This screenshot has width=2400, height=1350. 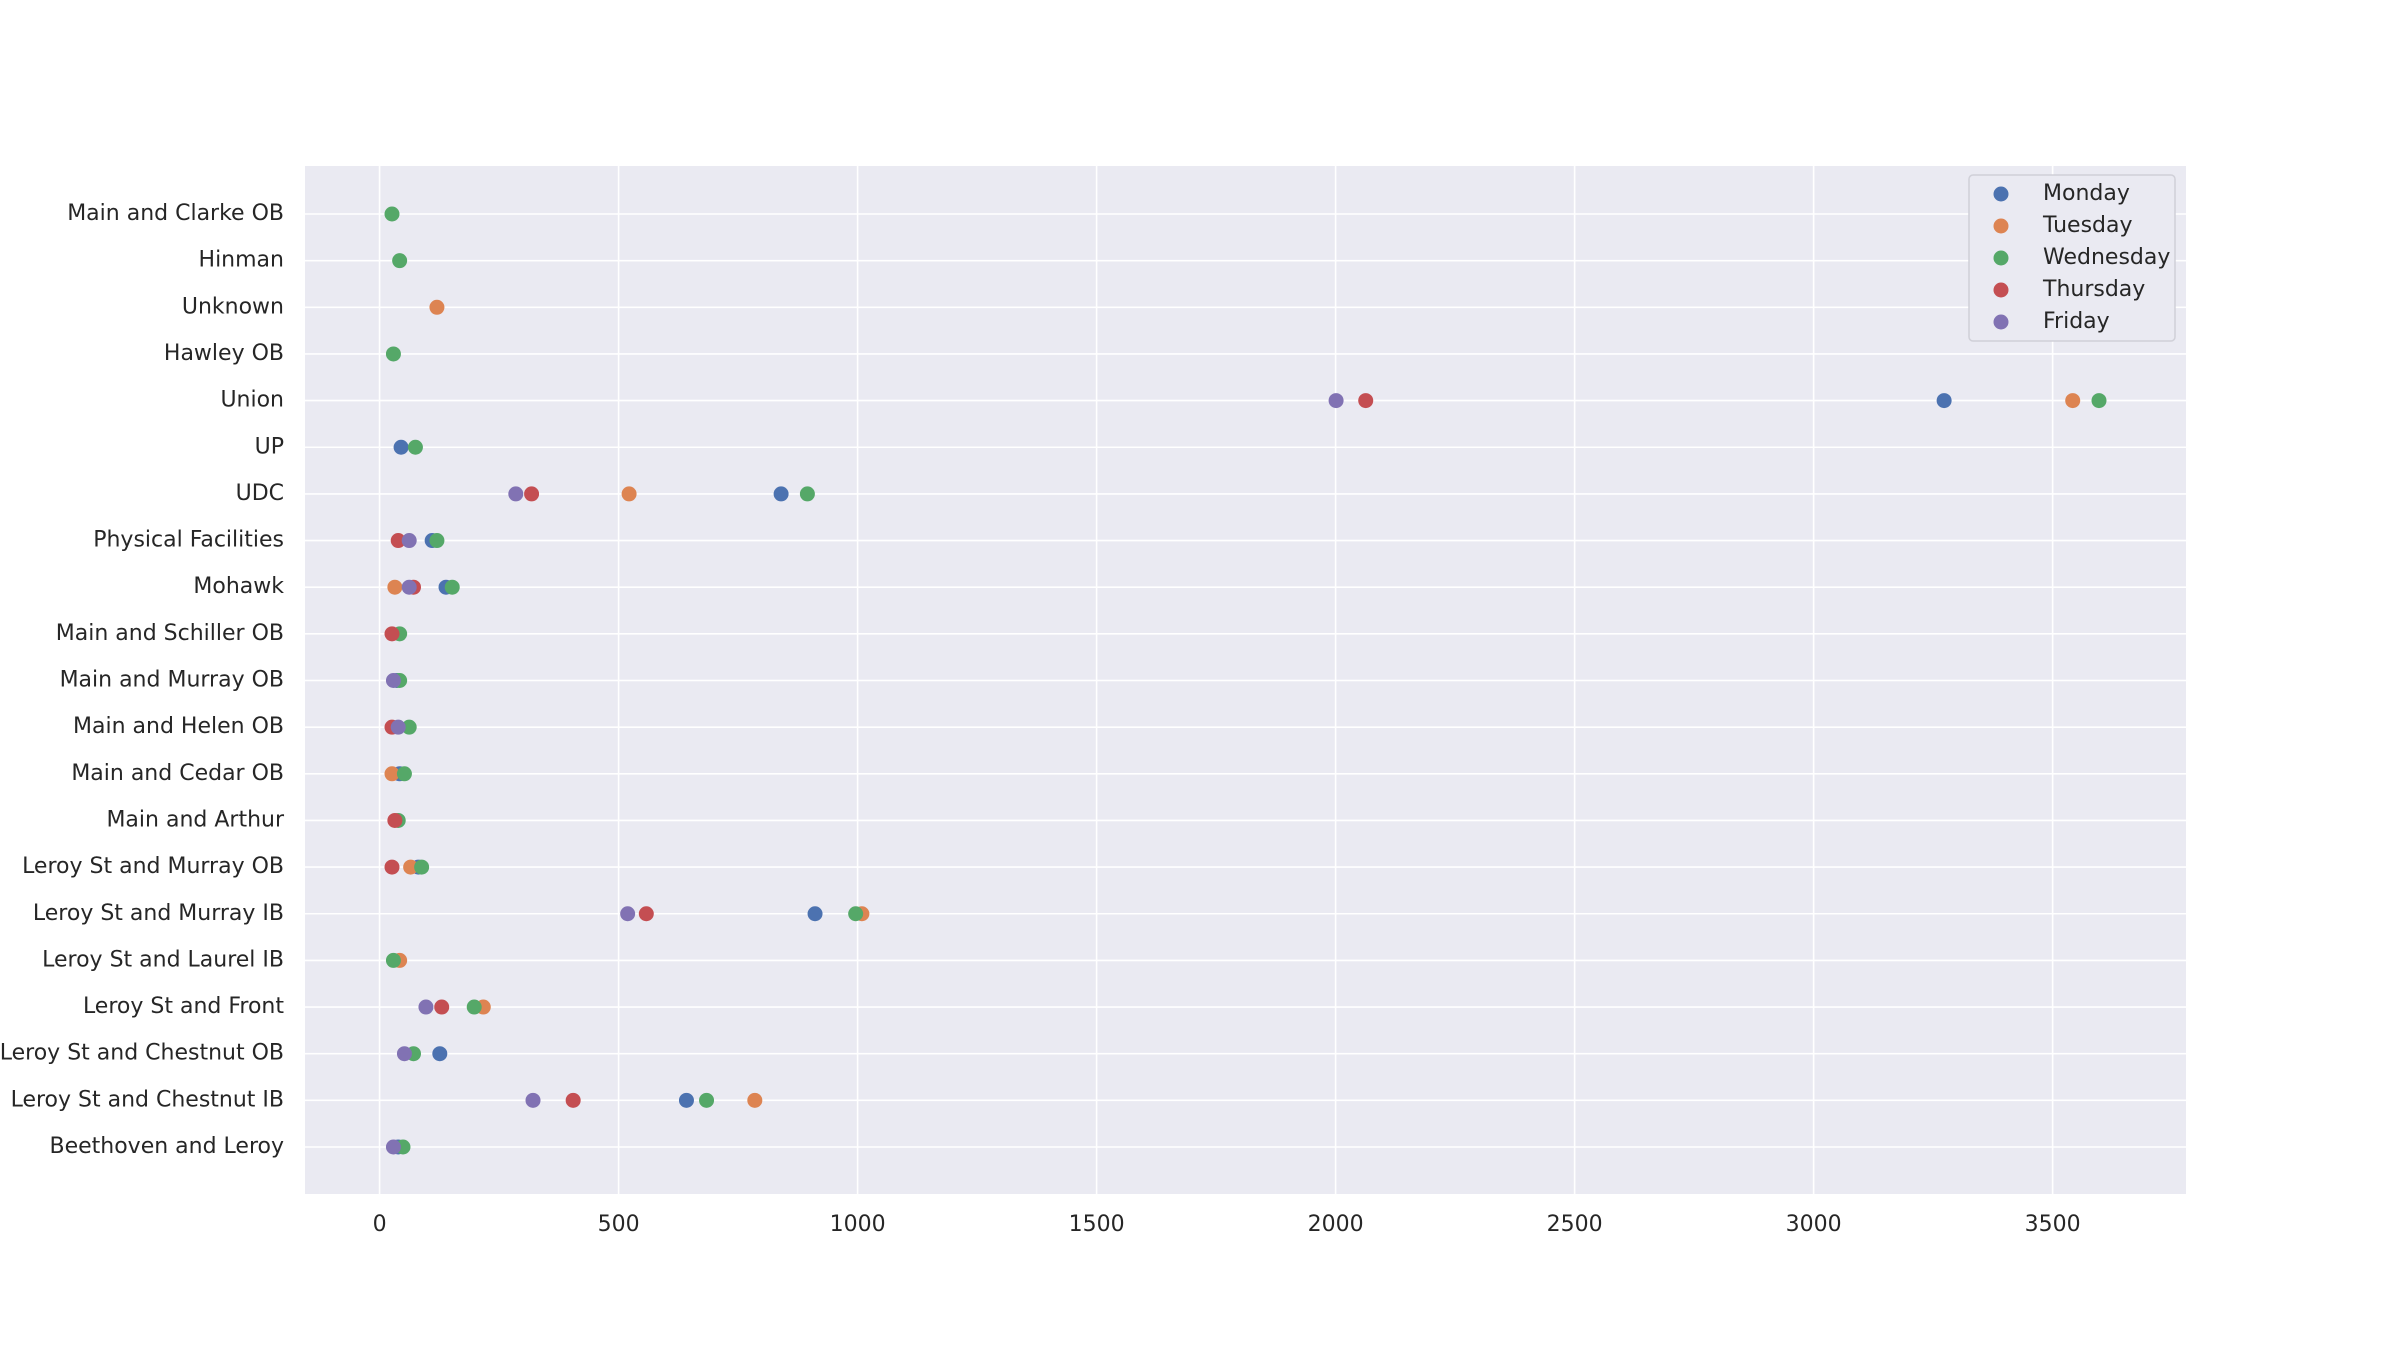 What do you see at coordinates (142, 1053) in the screenshot?
I see `y-tick-label: Leroy St and Chestnut OB` at bounding box center [142, 1053].